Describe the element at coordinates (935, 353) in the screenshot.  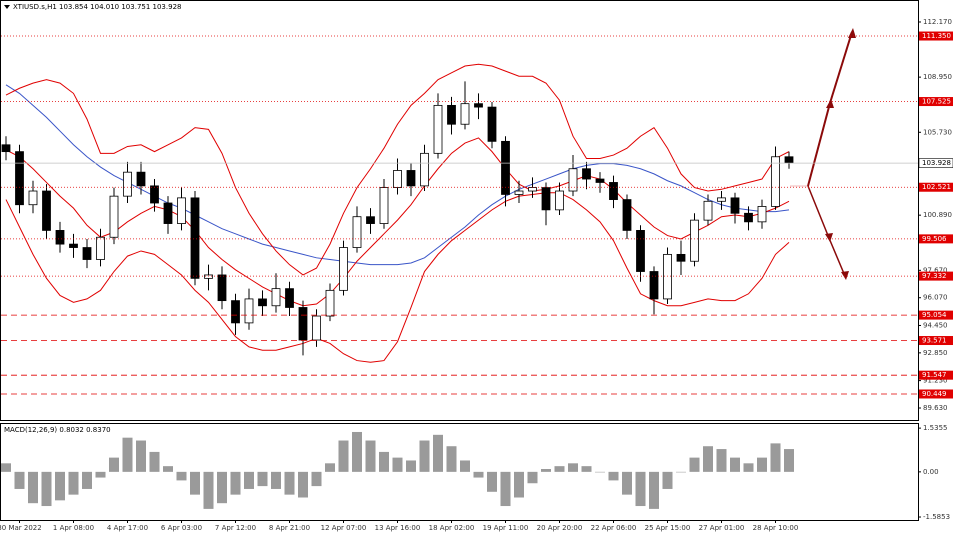
I see `y-tick-label: 92.850` at that location.